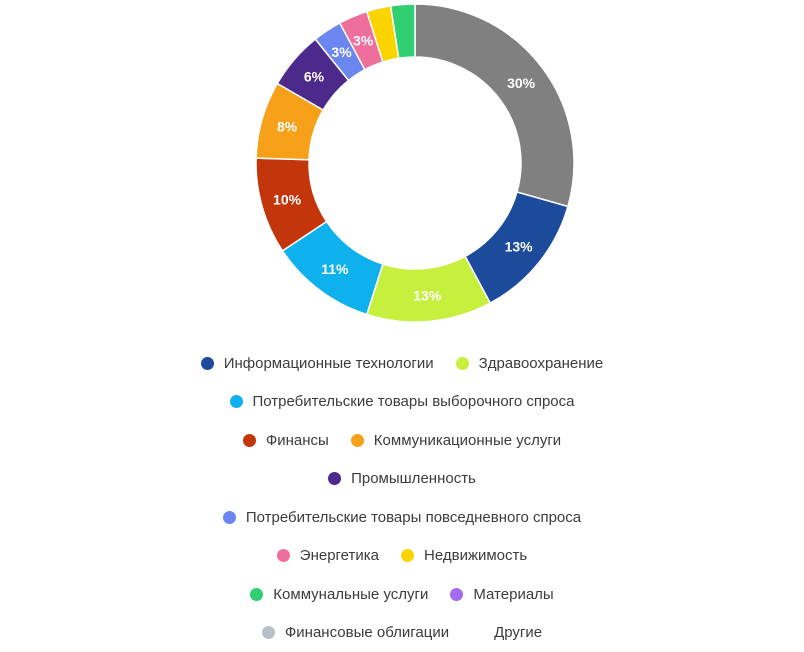 Image resolution: width=804 pixels, height=652 pixels. Describe the element at coordinates (341, 52) in the screenshot. I see `slice-label-7: 3%` at that location.